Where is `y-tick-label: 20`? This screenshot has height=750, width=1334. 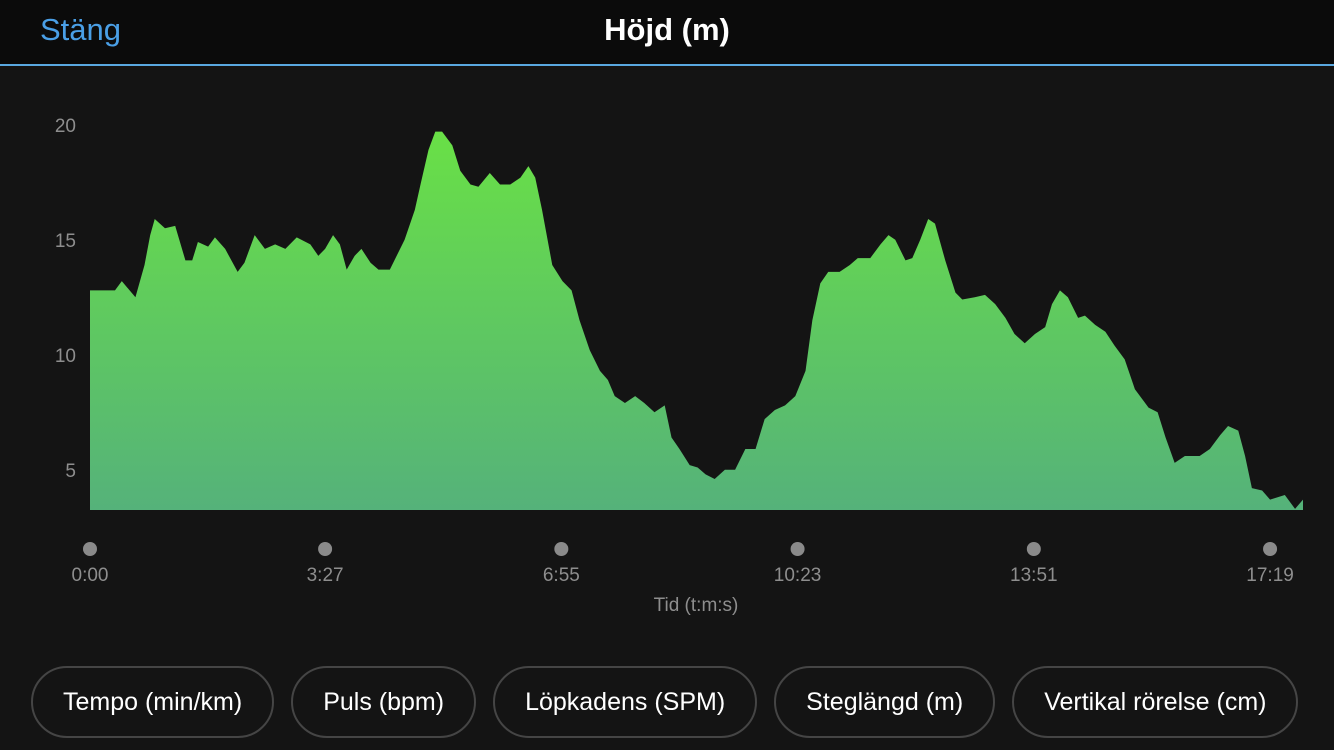
y-tick-label: 20 is located at coordinates (65, 126).